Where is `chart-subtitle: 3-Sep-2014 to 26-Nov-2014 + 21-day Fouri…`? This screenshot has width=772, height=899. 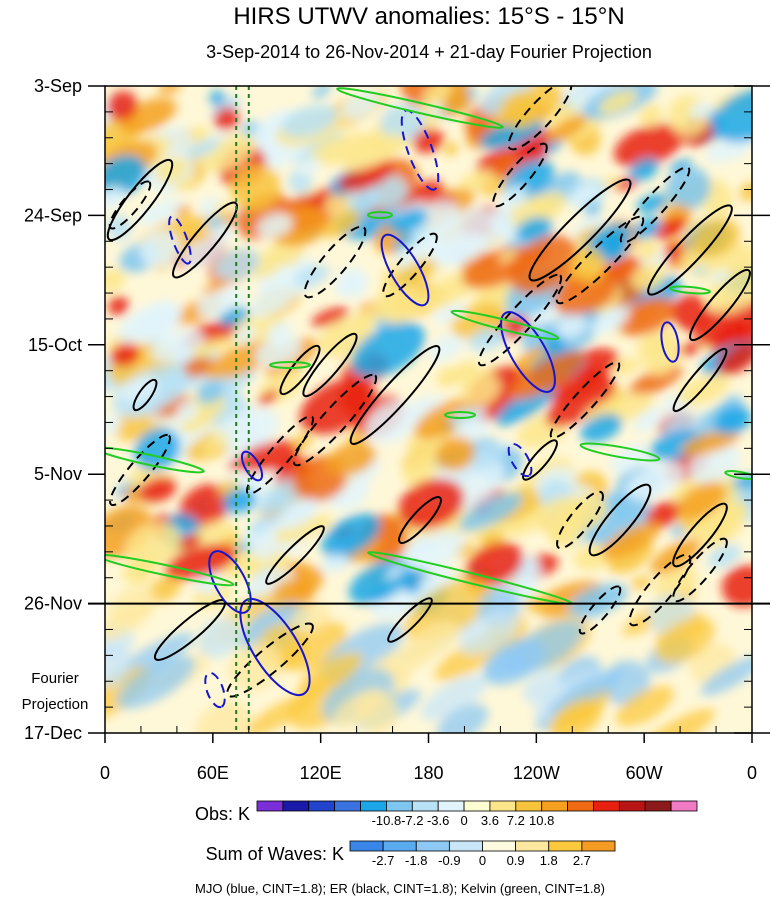 chart-subtitle: 3-Sep-2014 to 26-Nov-2014 + 21-day Fouri… is located at coordinates (429, 52).